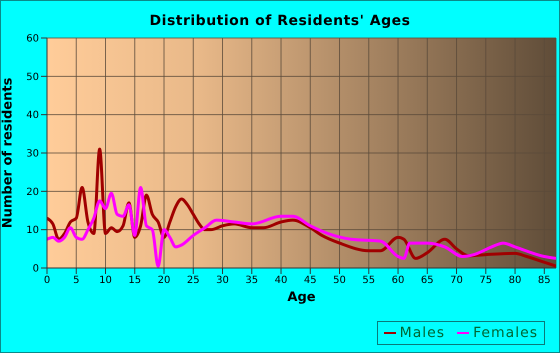  Describe the element at coordinates (32, 39) in the screenshot. I see `y-tick-label: 60` at that location.